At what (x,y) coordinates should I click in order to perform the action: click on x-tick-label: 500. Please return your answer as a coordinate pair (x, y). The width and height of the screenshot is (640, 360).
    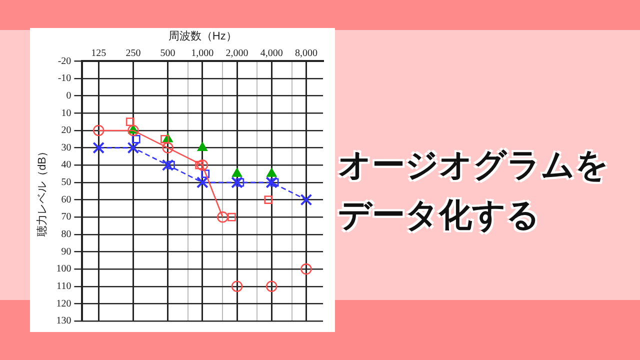
    Looking at the image, I should click on (168, 53).